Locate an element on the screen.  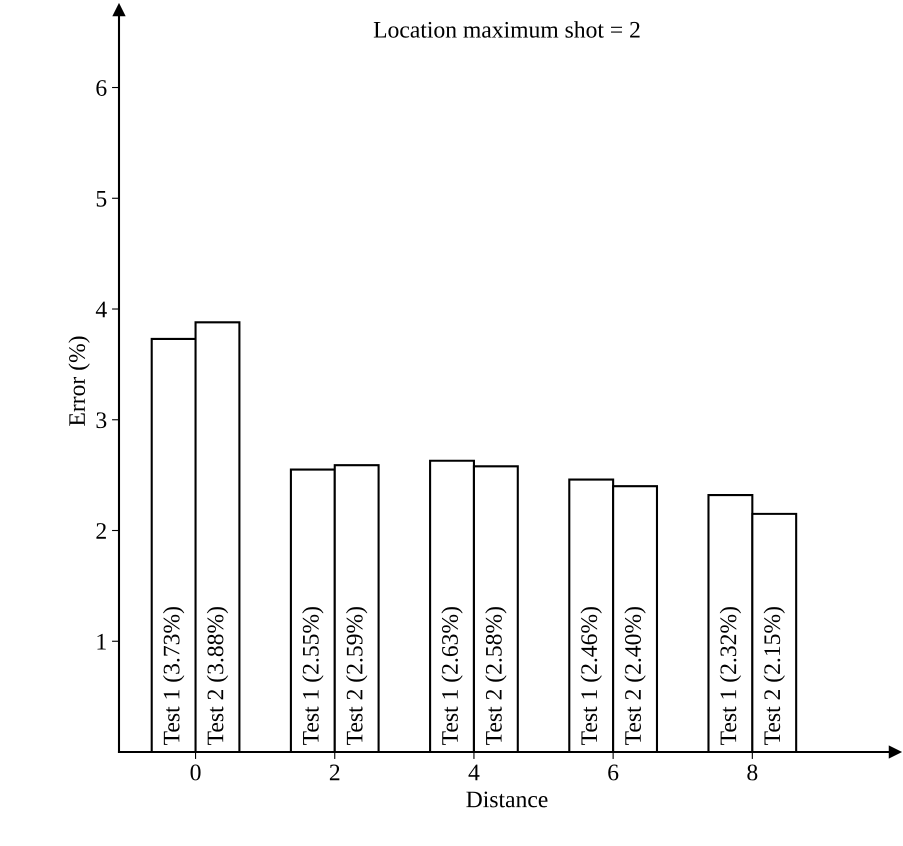
x-tick-label: 0 is located at coordinates (195, 772).